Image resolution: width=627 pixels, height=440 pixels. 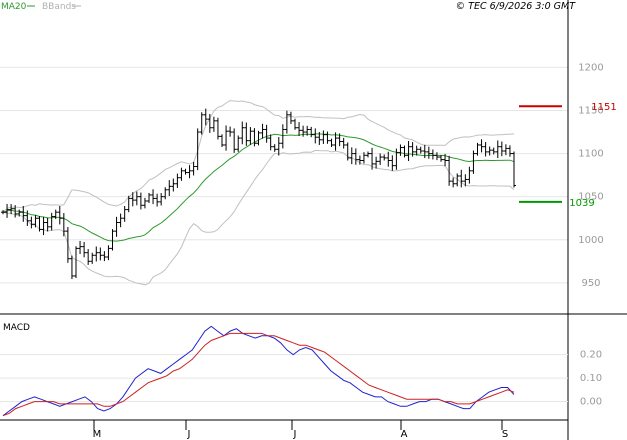 I want to click on resistance-label: 1151, so click(x=603, y=107).